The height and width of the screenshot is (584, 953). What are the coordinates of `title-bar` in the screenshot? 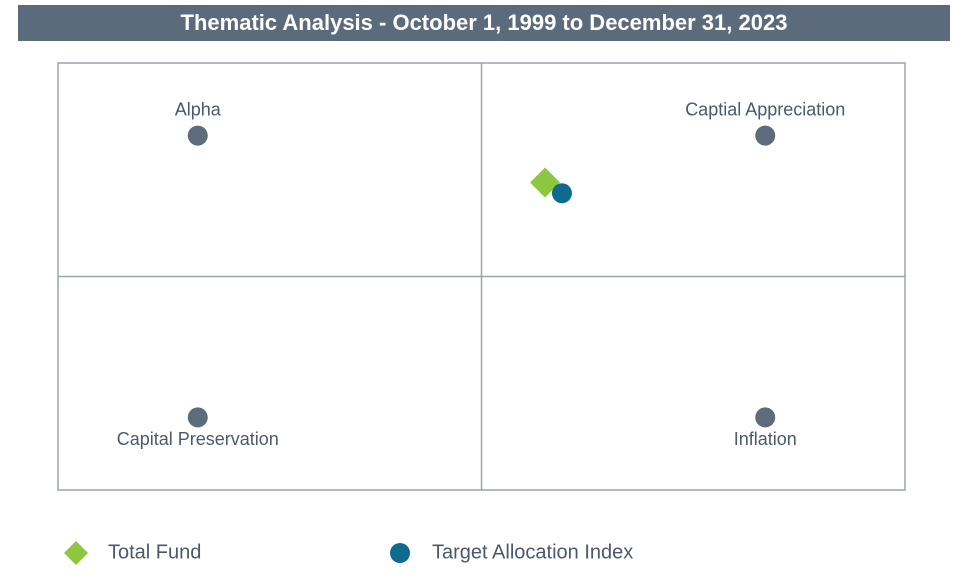 It's located at (484, 23).